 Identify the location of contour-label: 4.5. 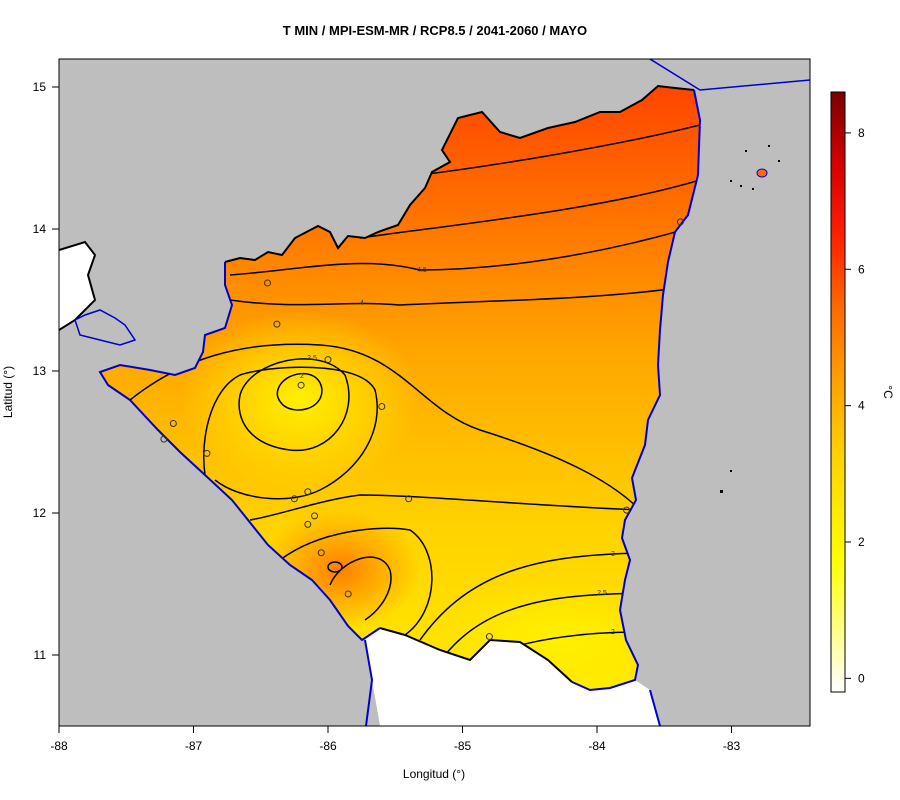
(422, 270).